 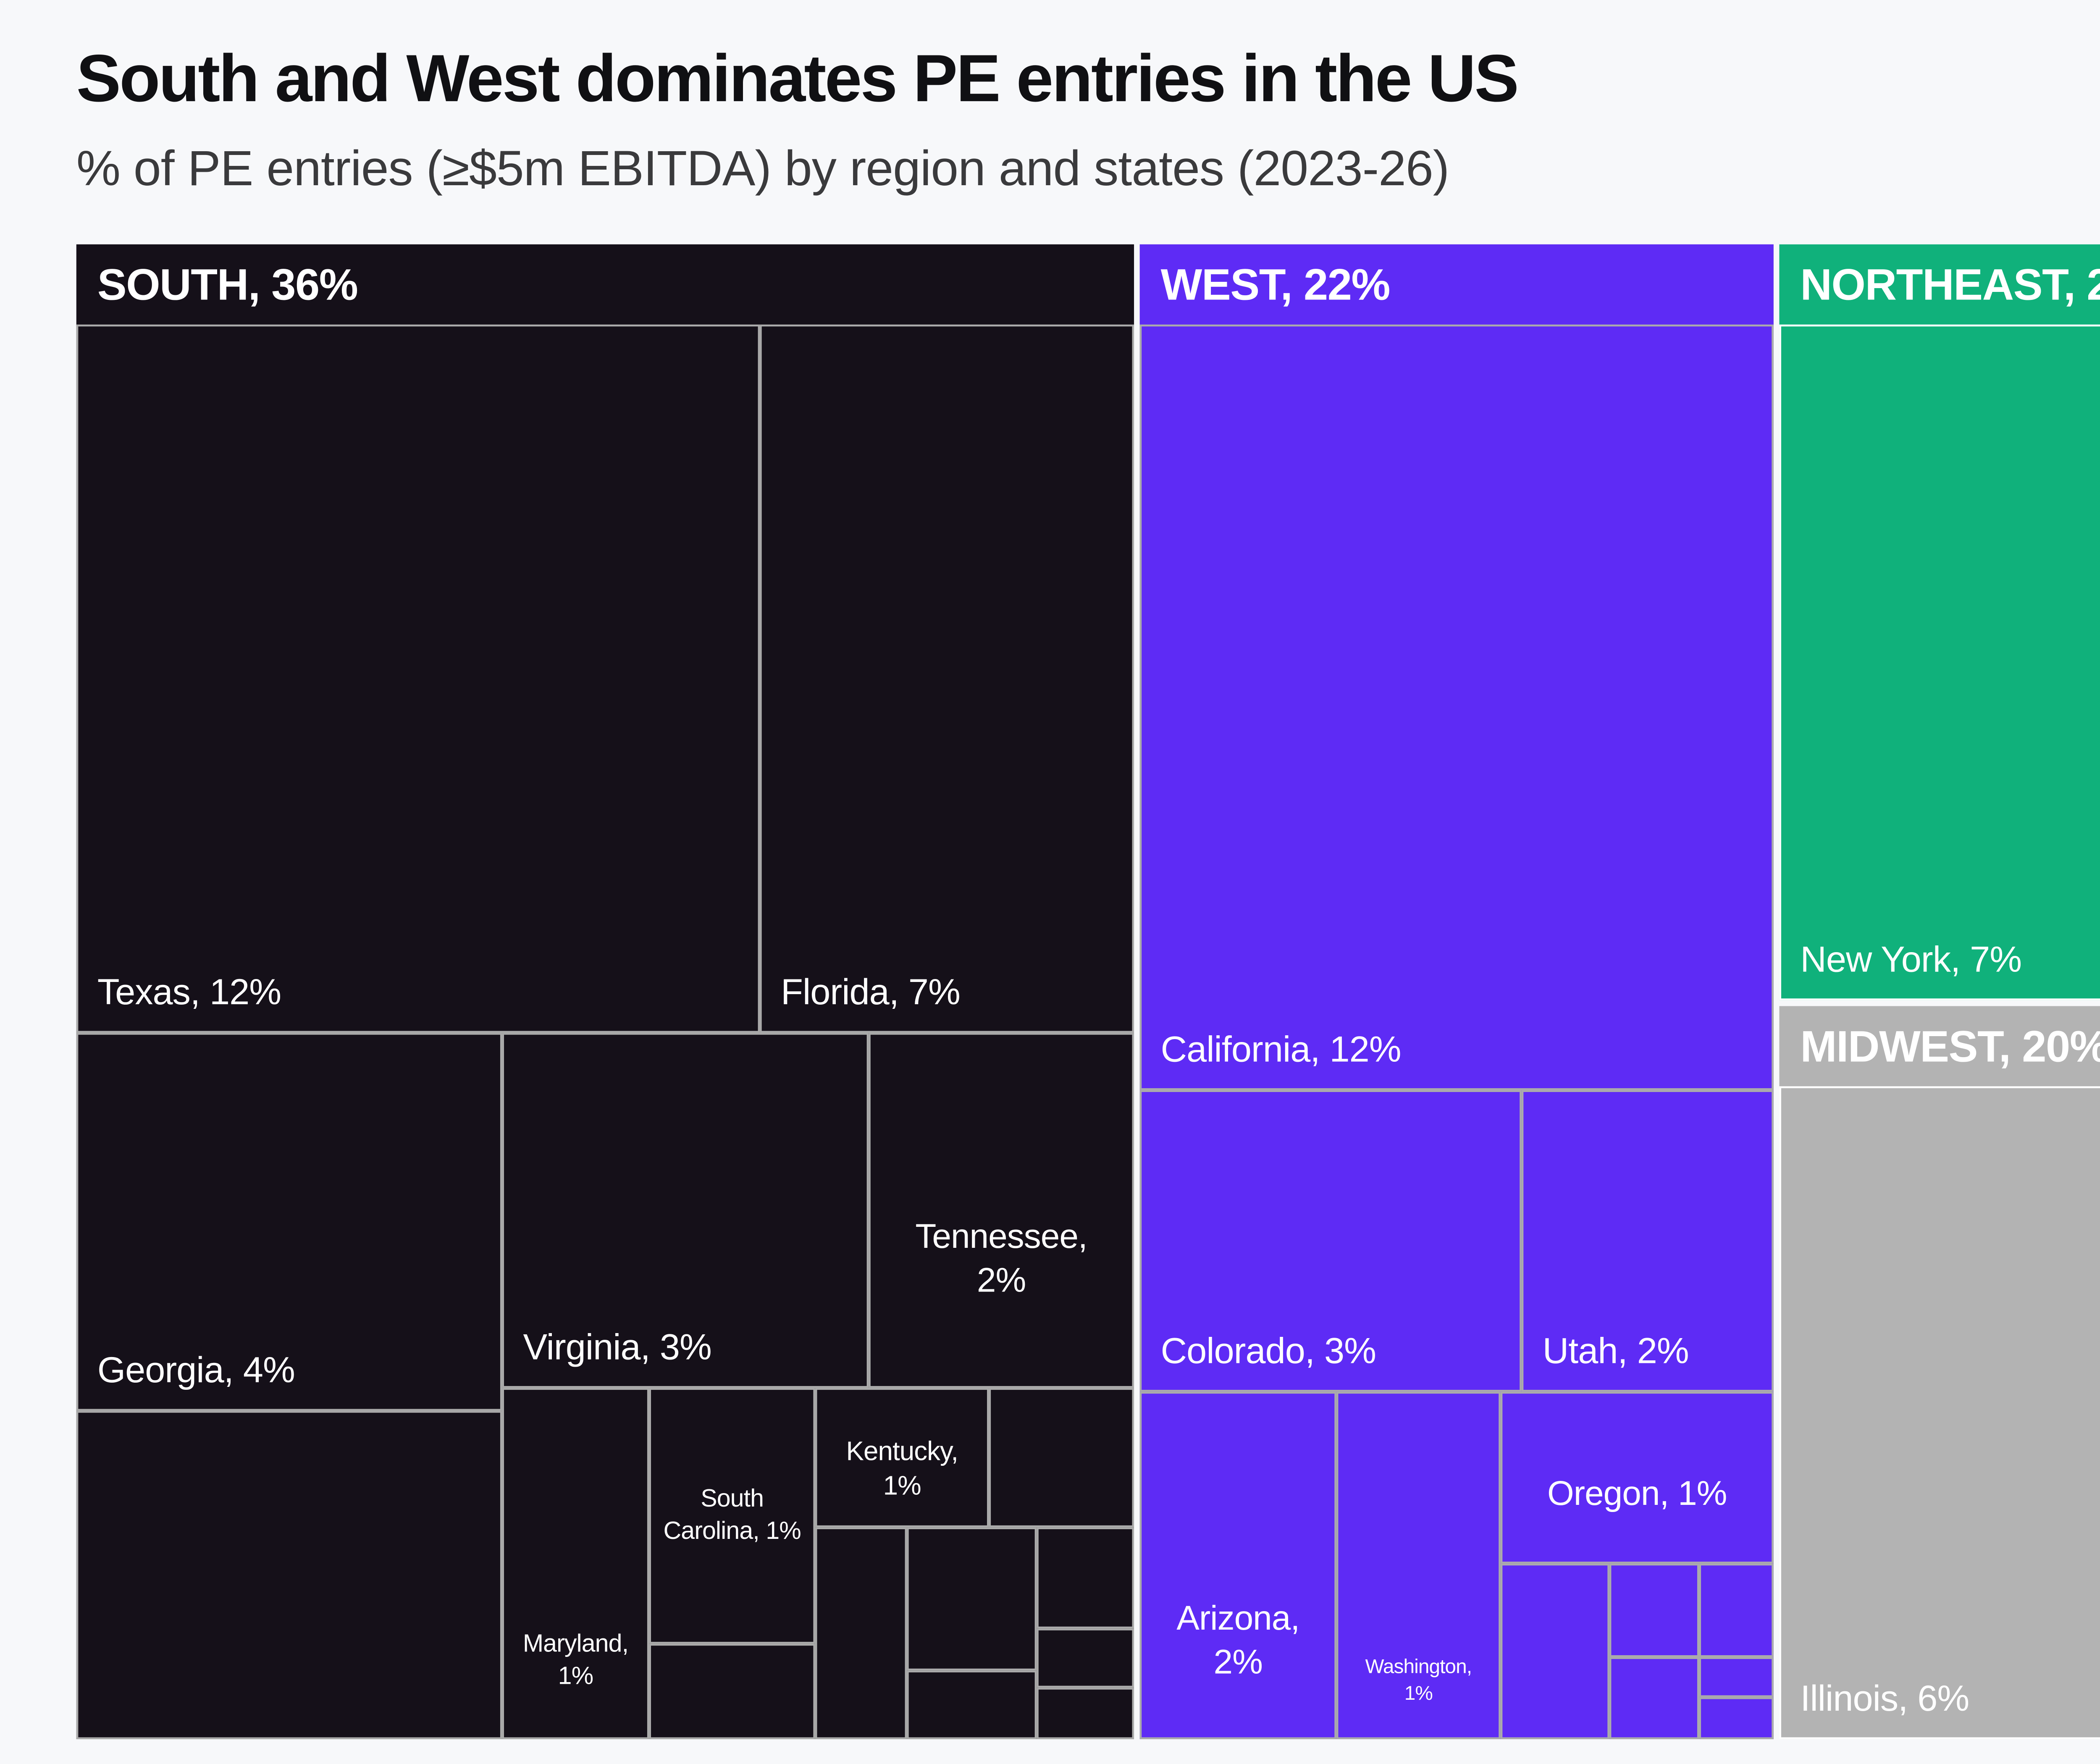 I want to click on cell-label: Illinois, 6%, so click(x=1884, y=1700).